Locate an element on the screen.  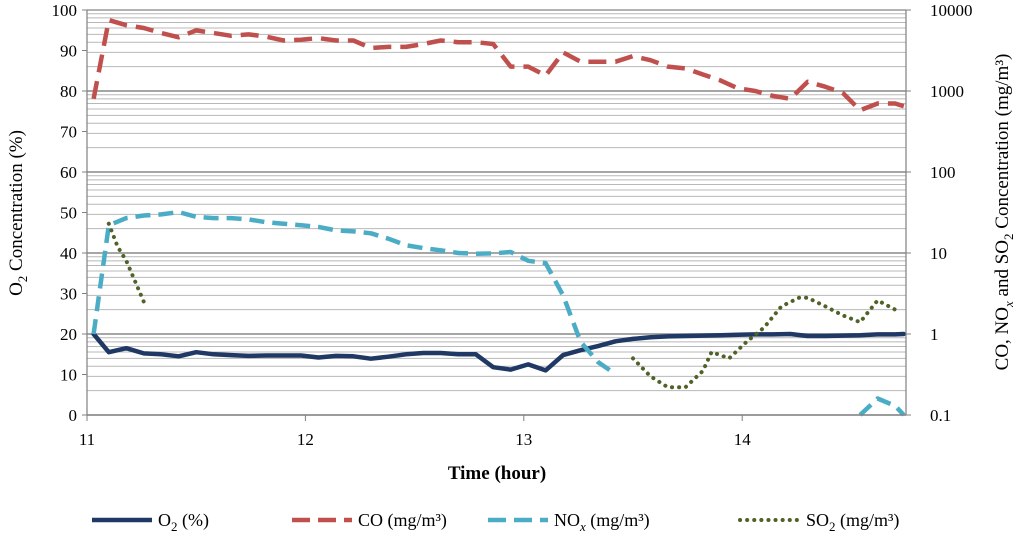
series-line-o2 is located at coordinates (499, 352).